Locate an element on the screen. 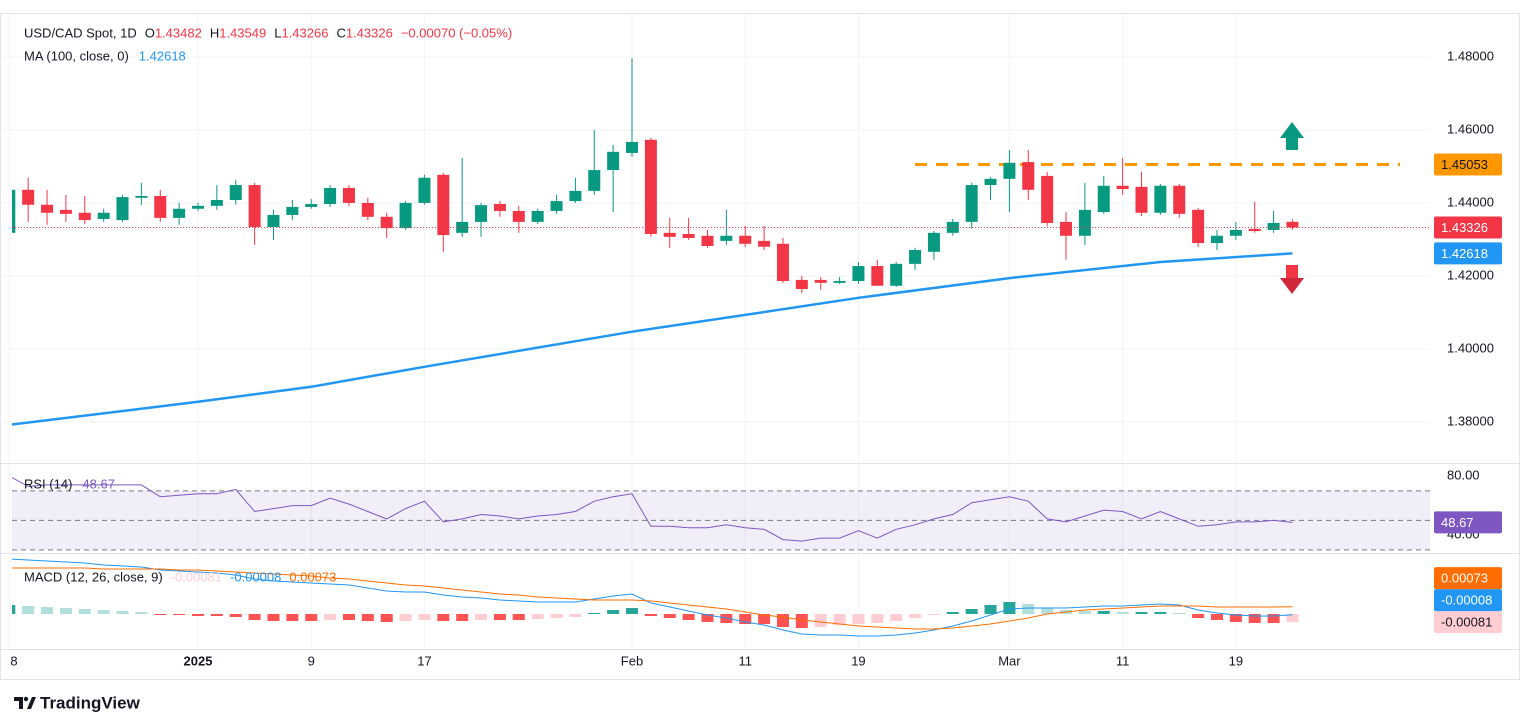 This screenshot has height=727, width=1536. ma-label-box is located at coordinates (1468, 253).